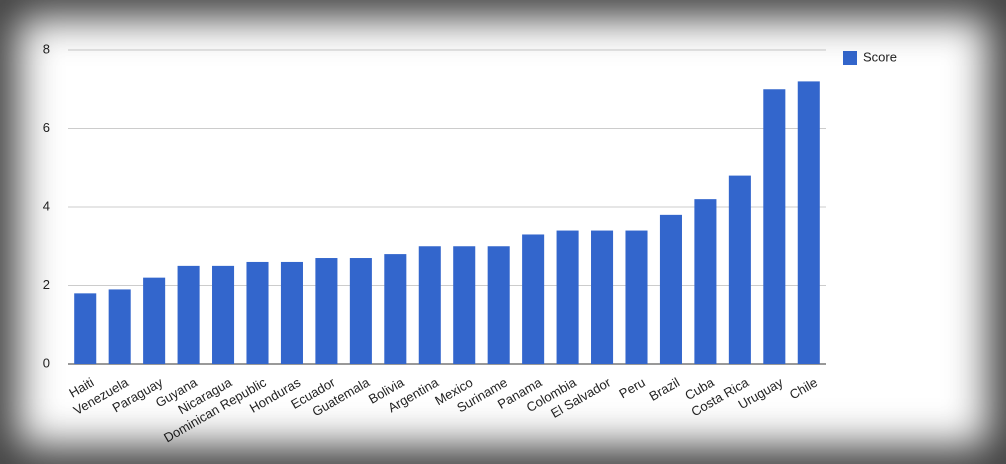 The image size is (1006, 464). What do you see at coordinates (46, 284) in the screenshot?
I see `y-tick-label: 2` at bounding box center [46, 284].